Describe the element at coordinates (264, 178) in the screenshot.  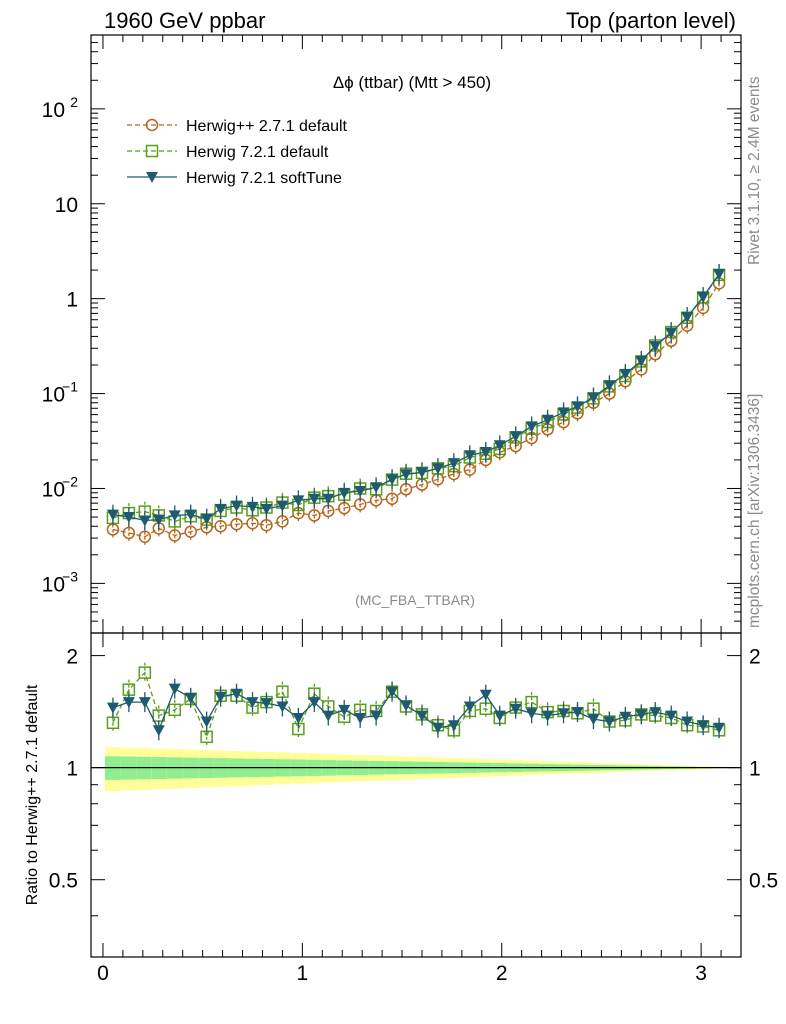
I see `legend-label: Herwig 7.2.1 softTune` at that location.